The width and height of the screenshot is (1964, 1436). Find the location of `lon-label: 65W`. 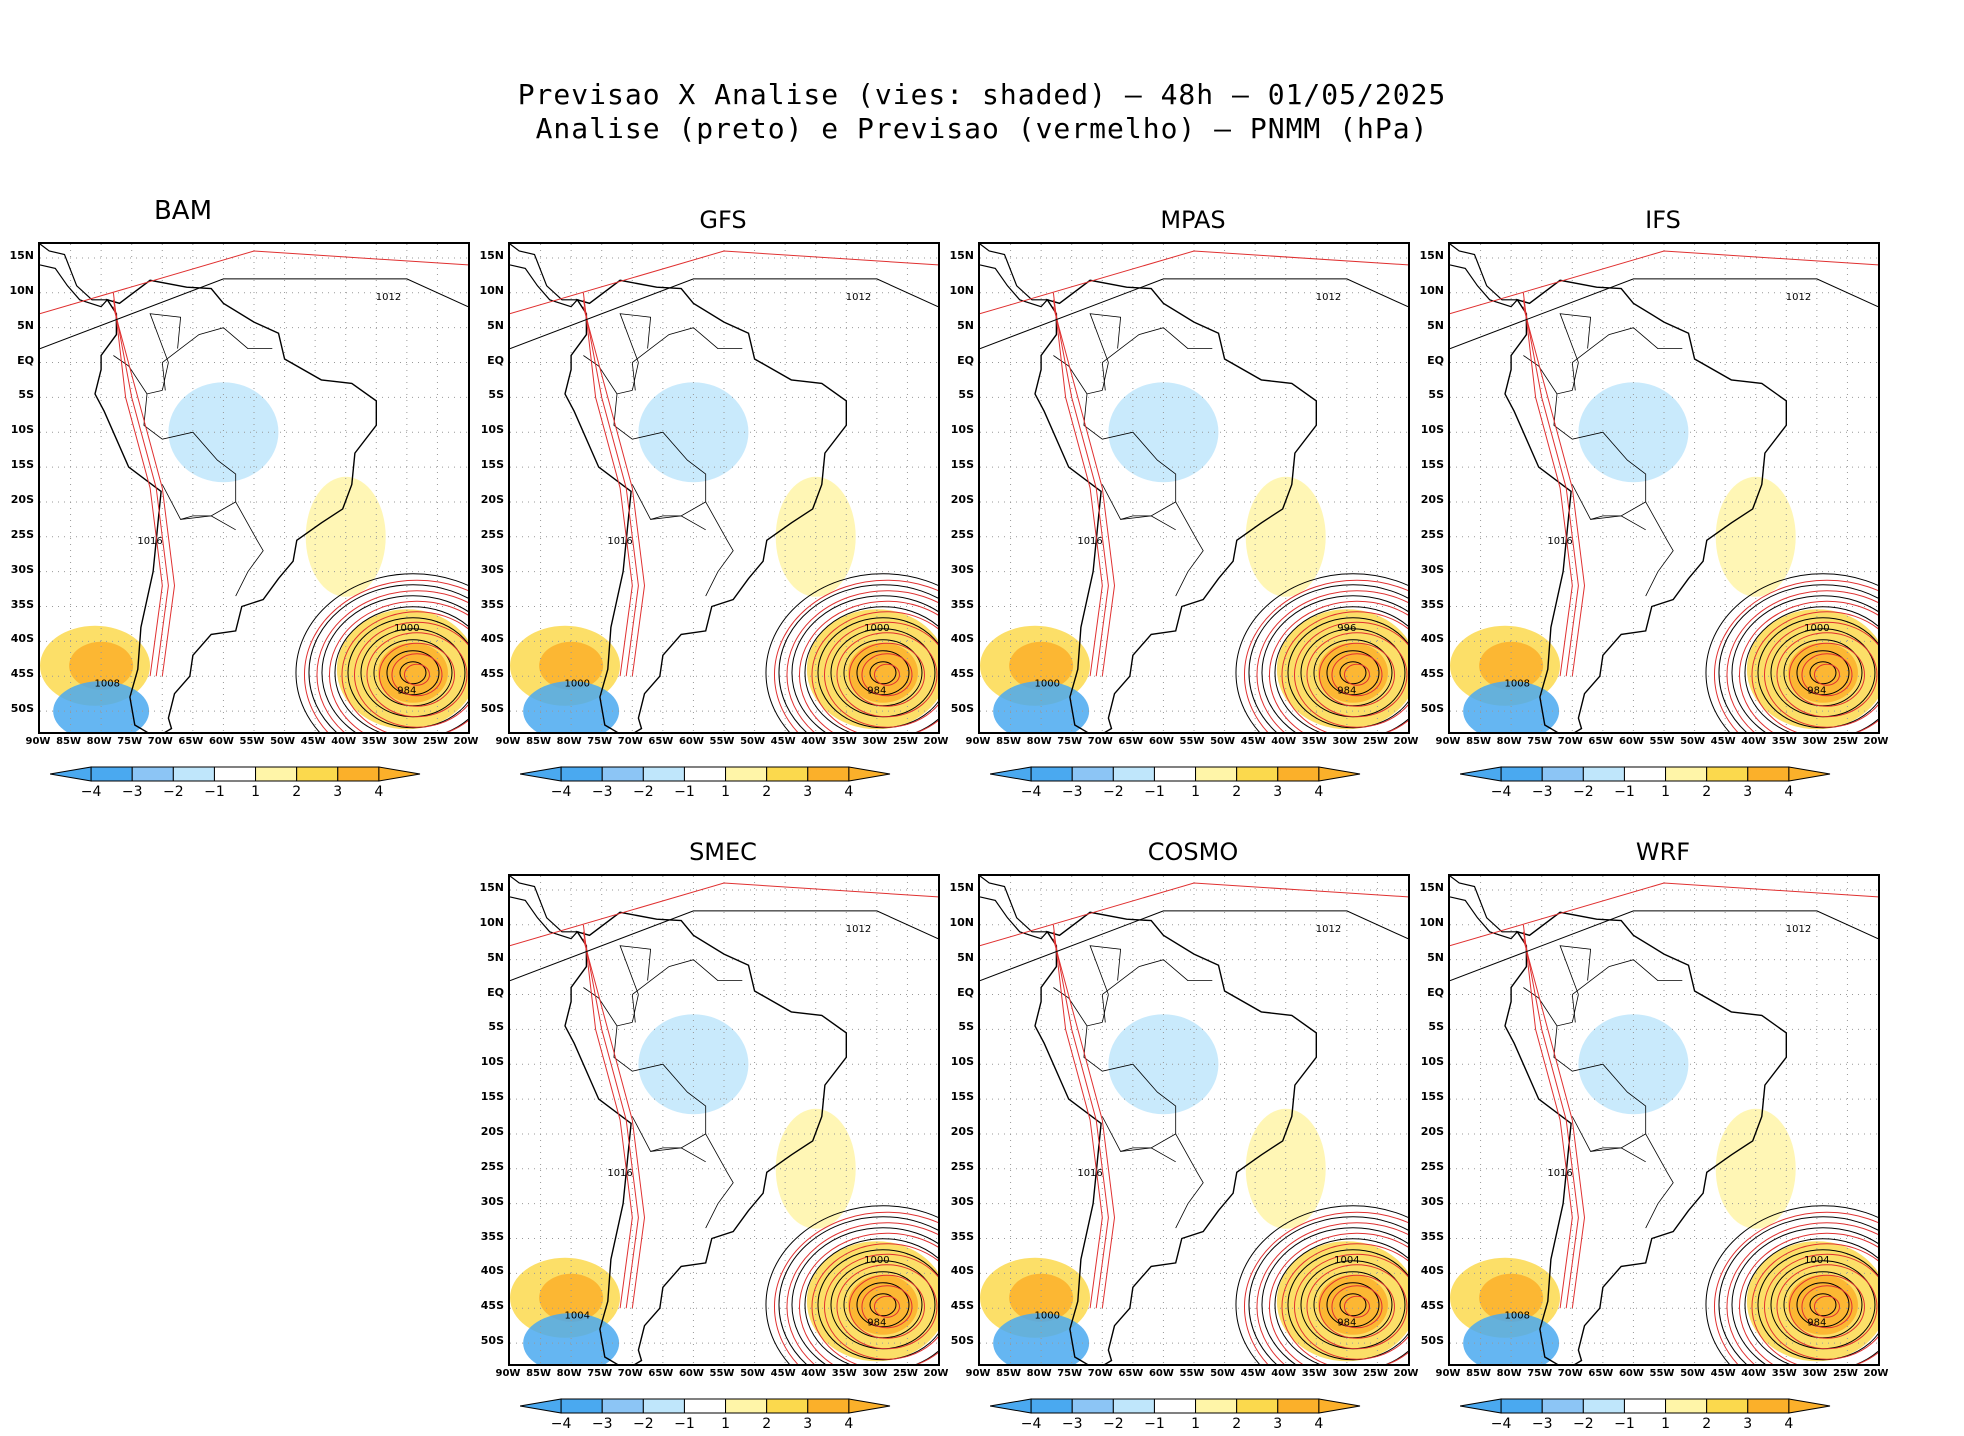

lon-label: 65W is located at coordinates (1131, 1373).